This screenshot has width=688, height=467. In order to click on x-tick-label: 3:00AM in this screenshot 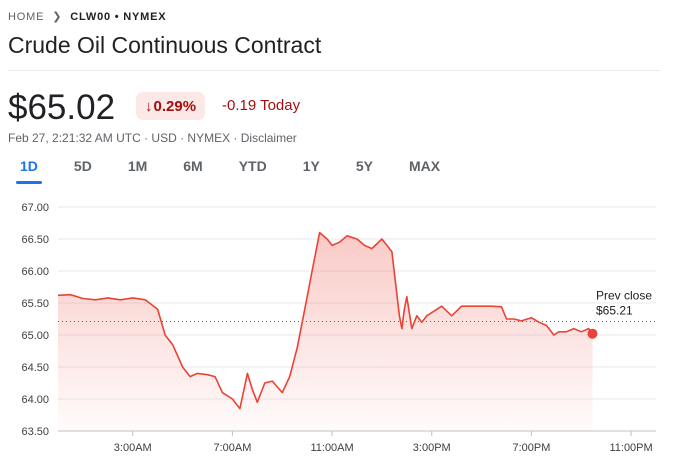, I will do `click(133, 448)`.